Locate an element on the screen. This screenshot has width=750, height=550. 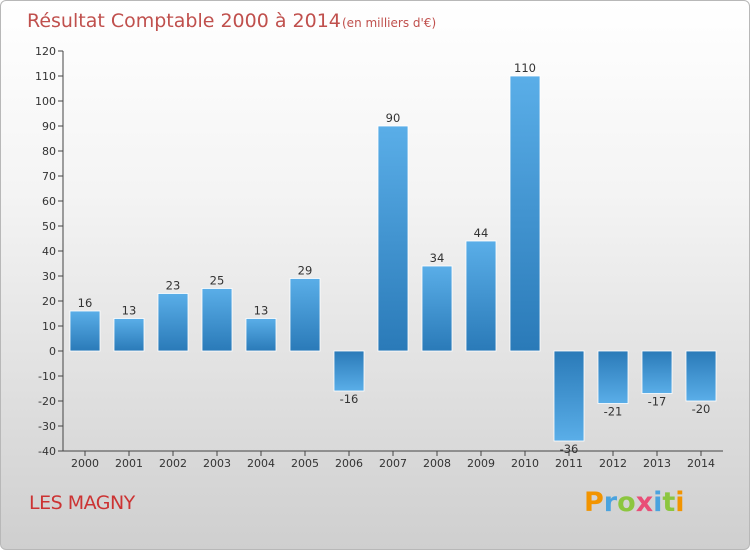
y-tick-label: 90 is located at coordinates (49, 126).